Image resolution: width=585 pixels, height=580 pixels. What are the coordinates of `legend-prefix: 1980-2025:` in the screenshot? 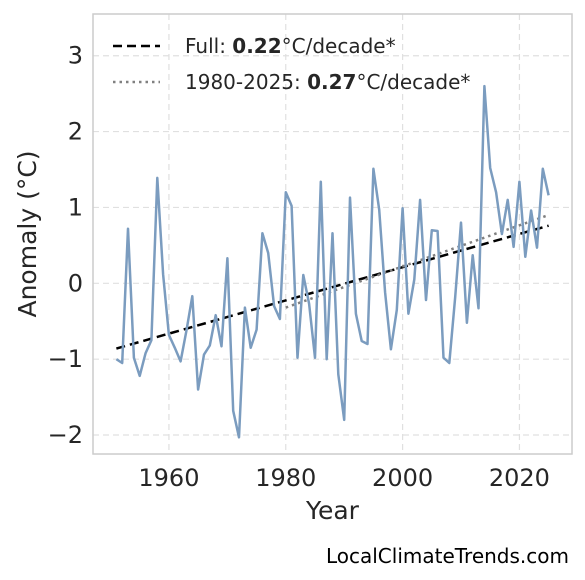 It's located at (246, 82).